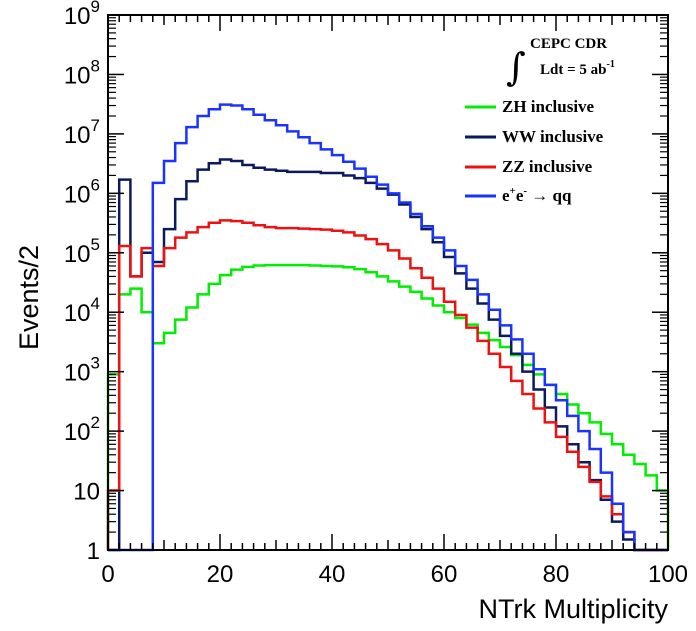  I want to click on y-tick-label: 10, so click(86, 492).